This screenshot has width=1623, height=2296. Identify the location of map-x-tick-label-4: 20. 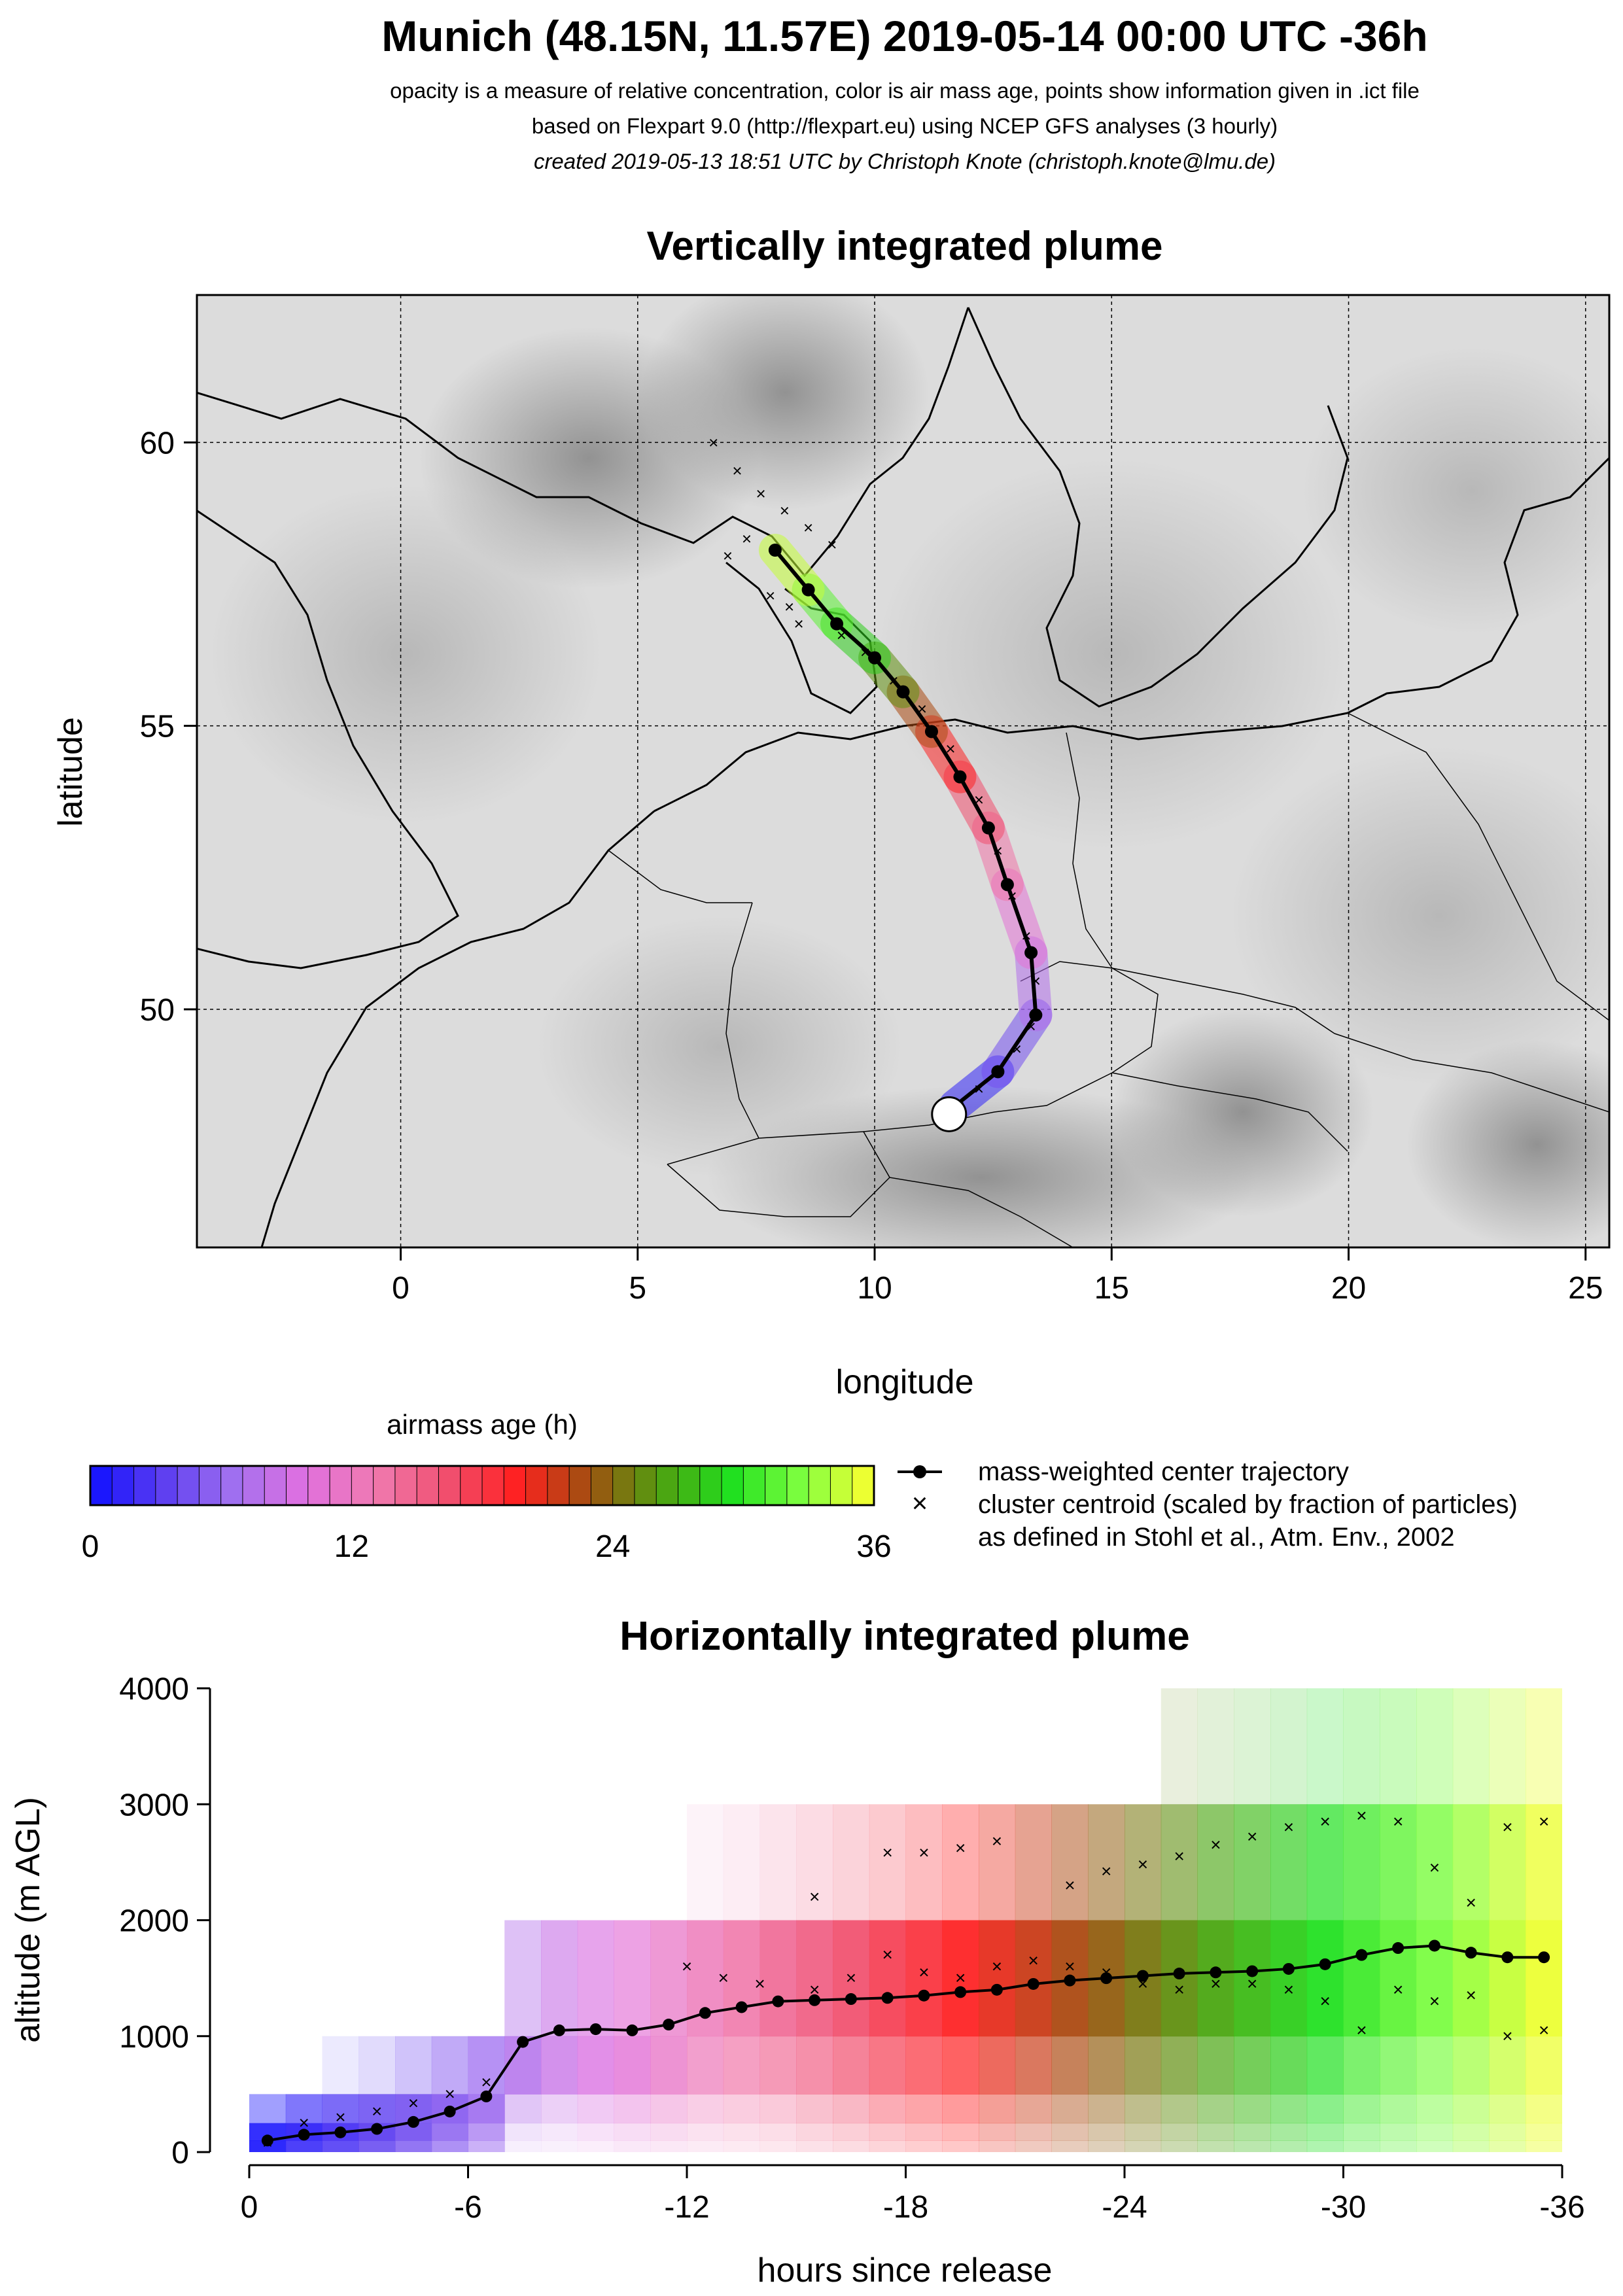
(1349, 1288).